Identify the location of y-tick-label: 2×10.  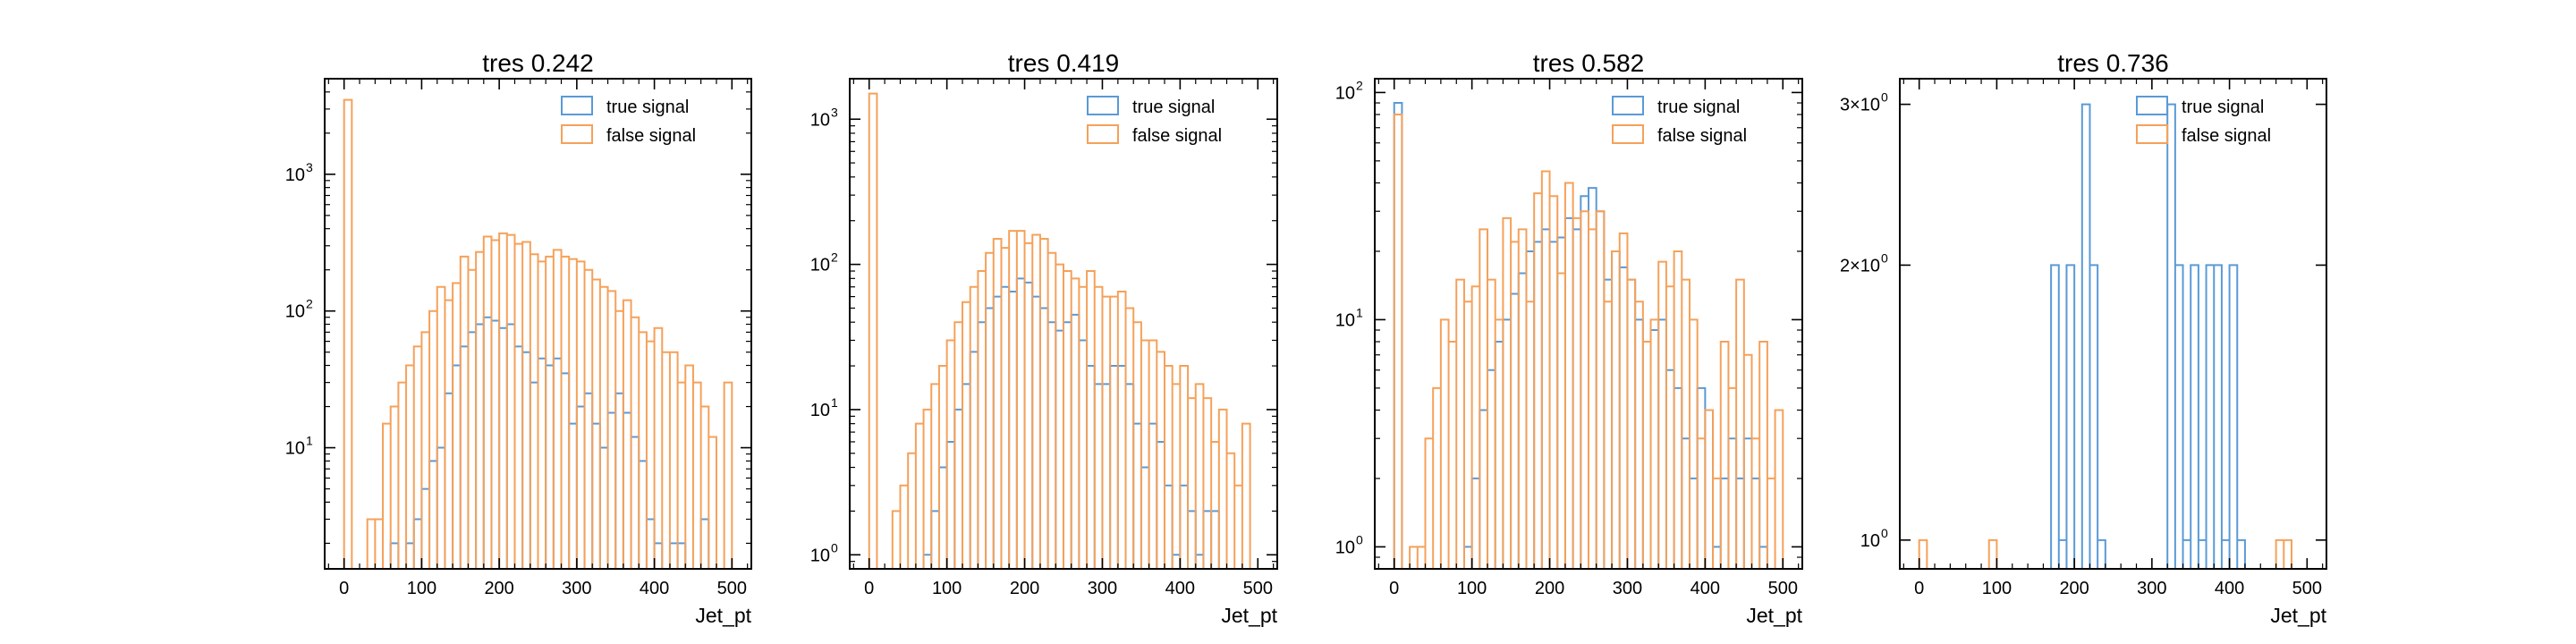
(1860, 265).